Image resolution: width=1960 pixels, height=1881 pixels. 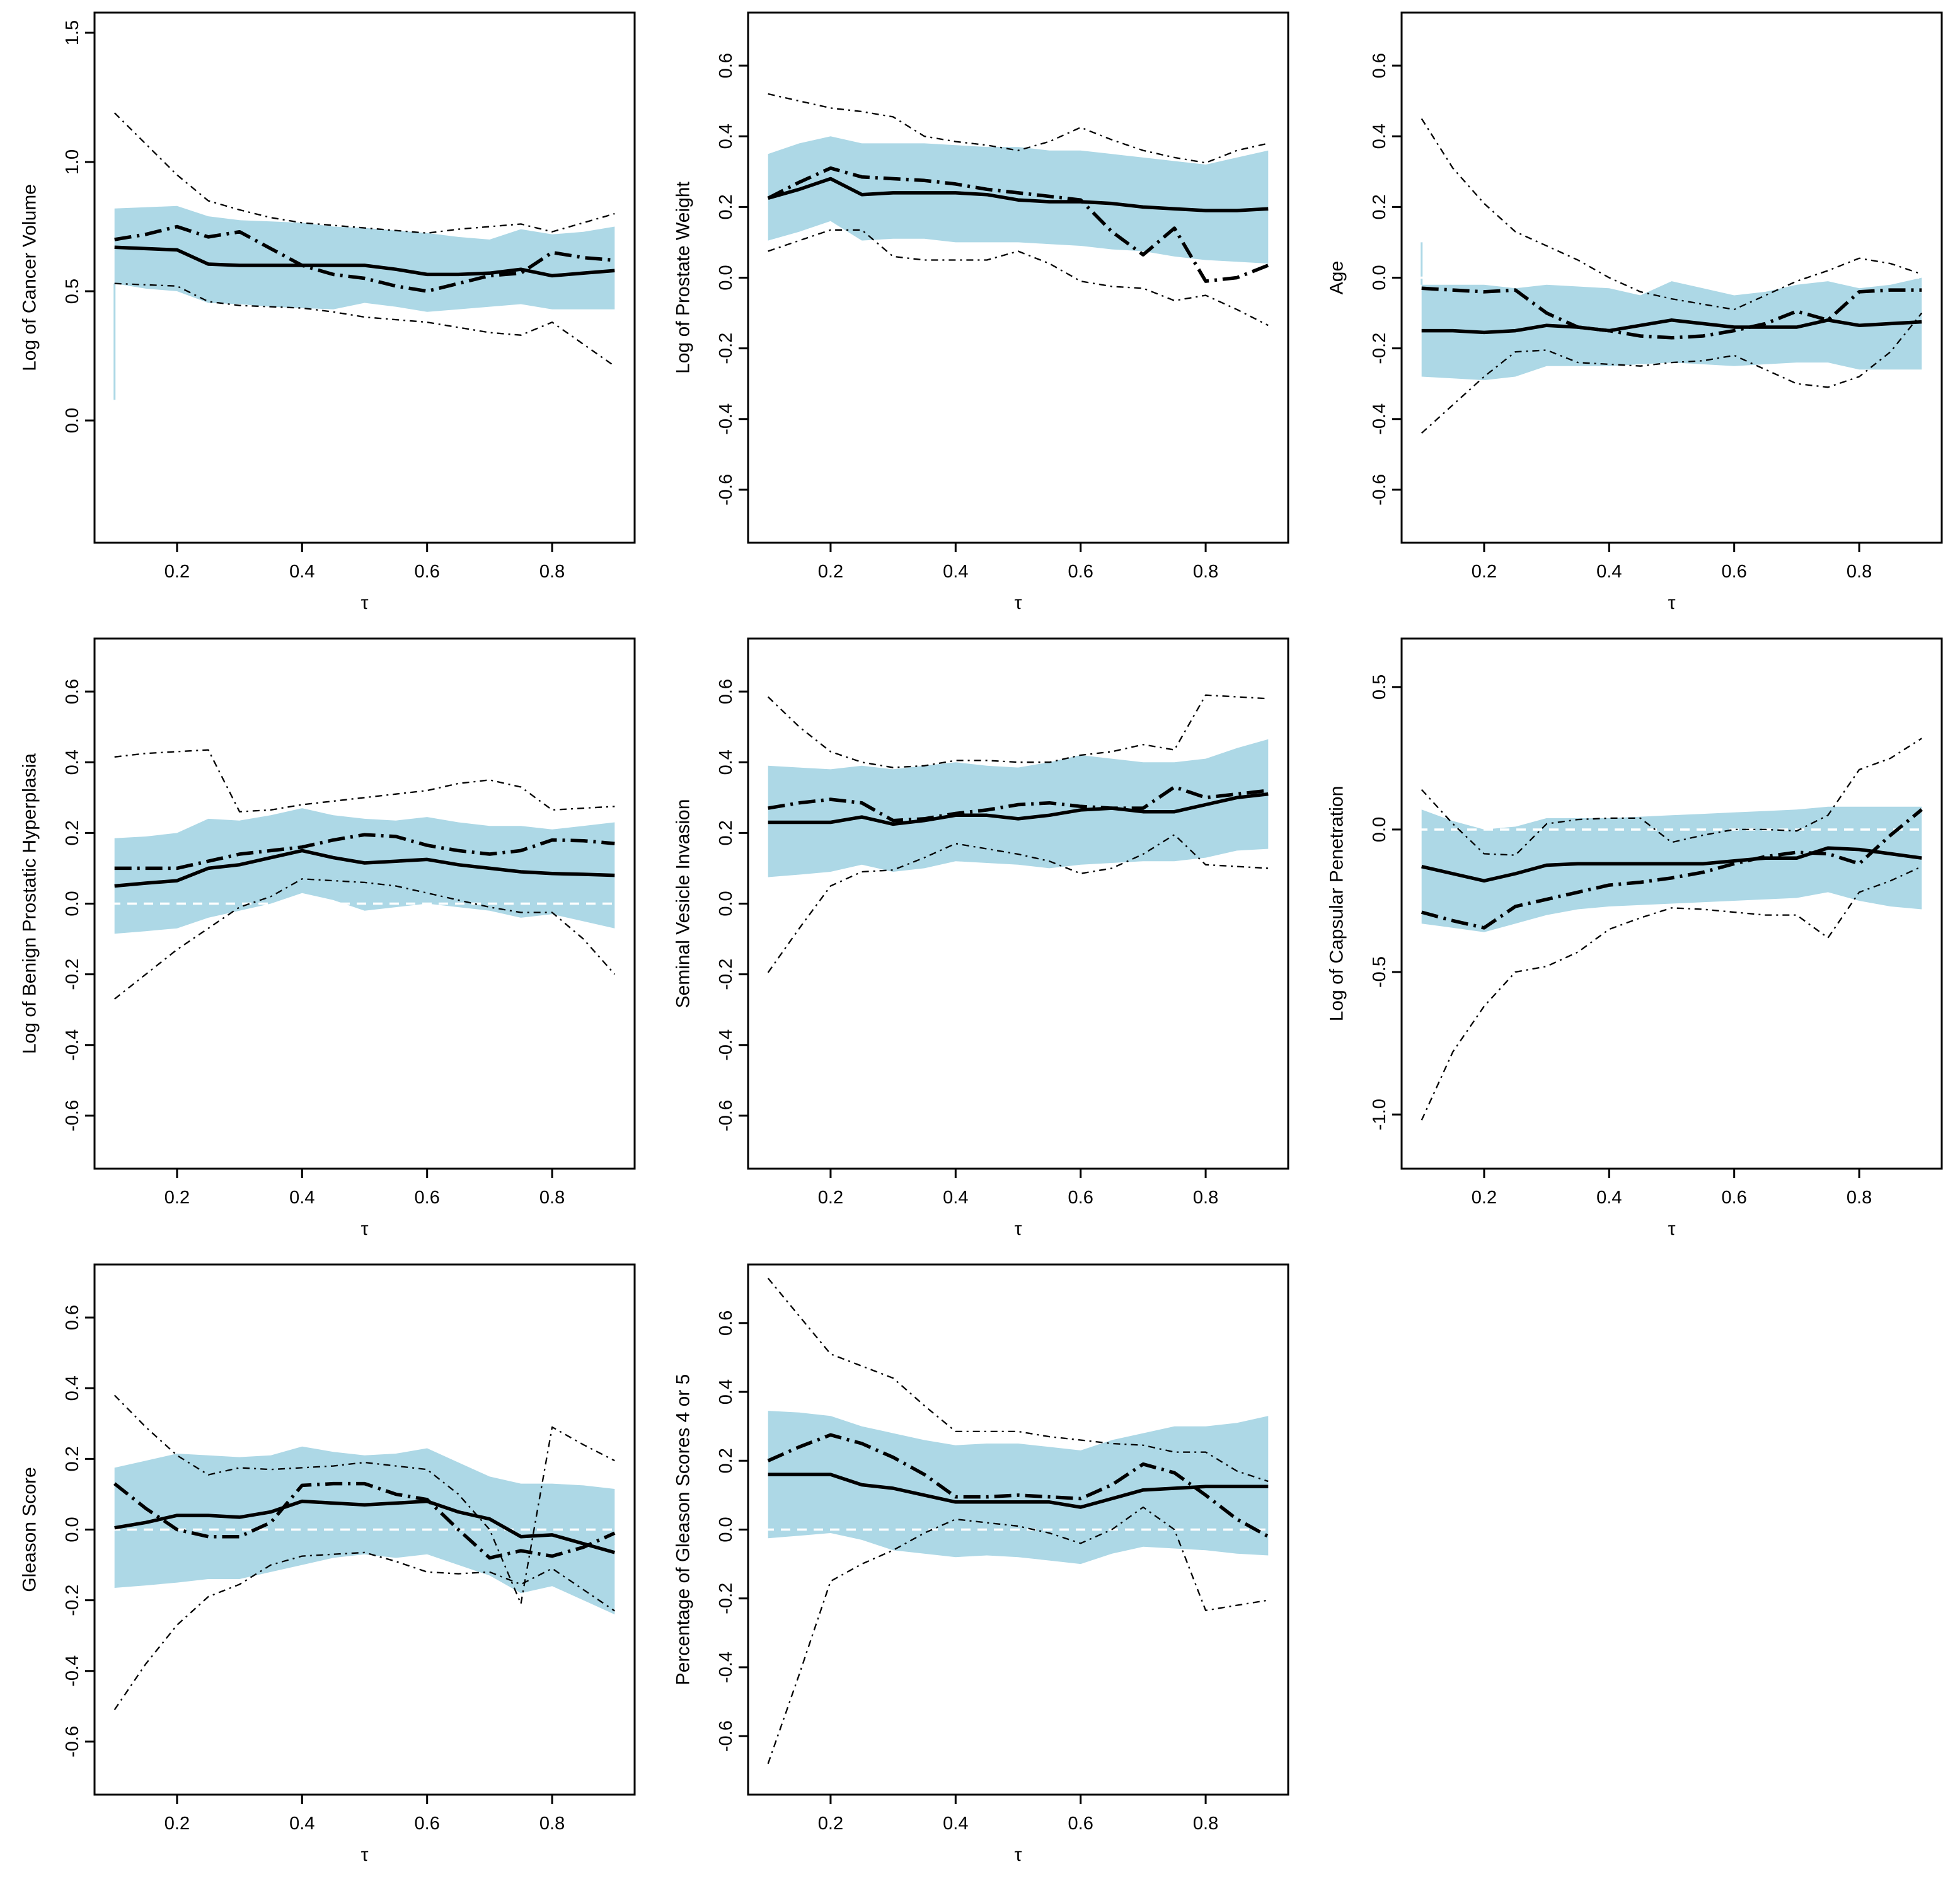 What do you see at coordinates (30, 277) in the screenshot?
I see `y-axis-label: Log of Cancer Volume` at bounding box center [30, 277].